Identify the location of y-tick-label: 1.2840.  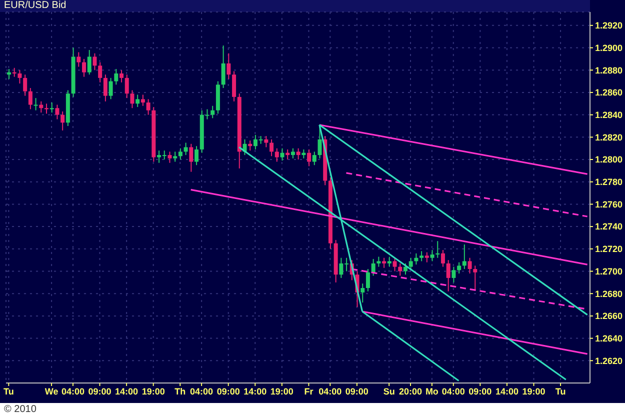
(609, 115).